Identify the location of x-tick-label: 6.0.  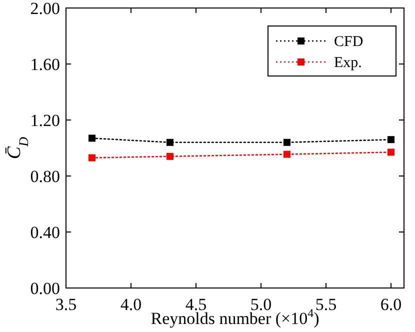
(391, 304).